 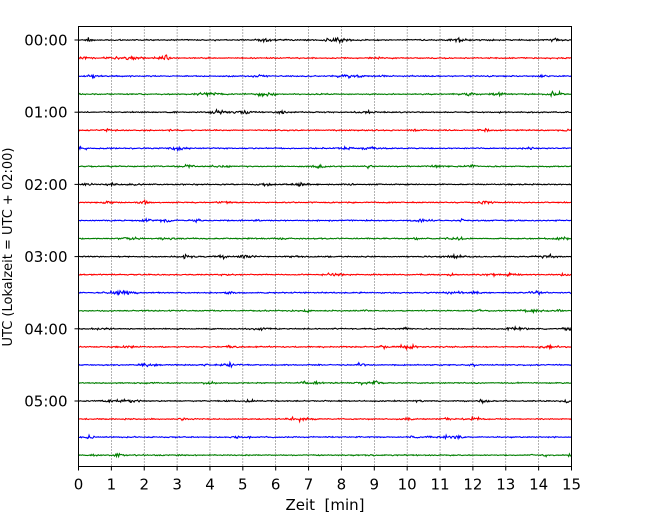 I want to click on x-tick-label-15: 15, so click(x=571, y=485).